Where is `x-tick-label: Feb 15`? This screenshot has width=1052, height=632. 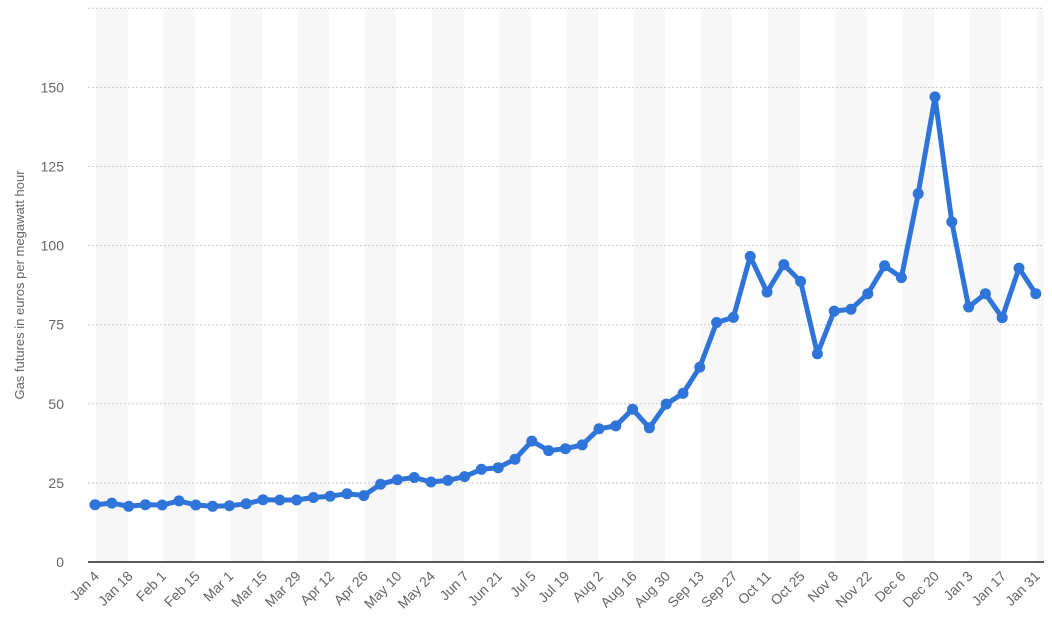 x-tick-label: Feb 15 is located at coordinates (182, 589).